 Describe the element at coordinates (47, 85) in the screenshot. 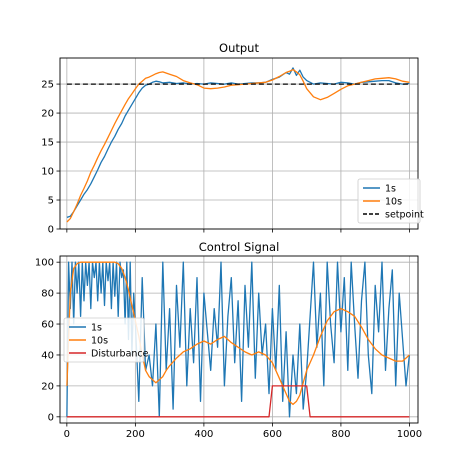

I see `y-tick-label: 25` at that location.